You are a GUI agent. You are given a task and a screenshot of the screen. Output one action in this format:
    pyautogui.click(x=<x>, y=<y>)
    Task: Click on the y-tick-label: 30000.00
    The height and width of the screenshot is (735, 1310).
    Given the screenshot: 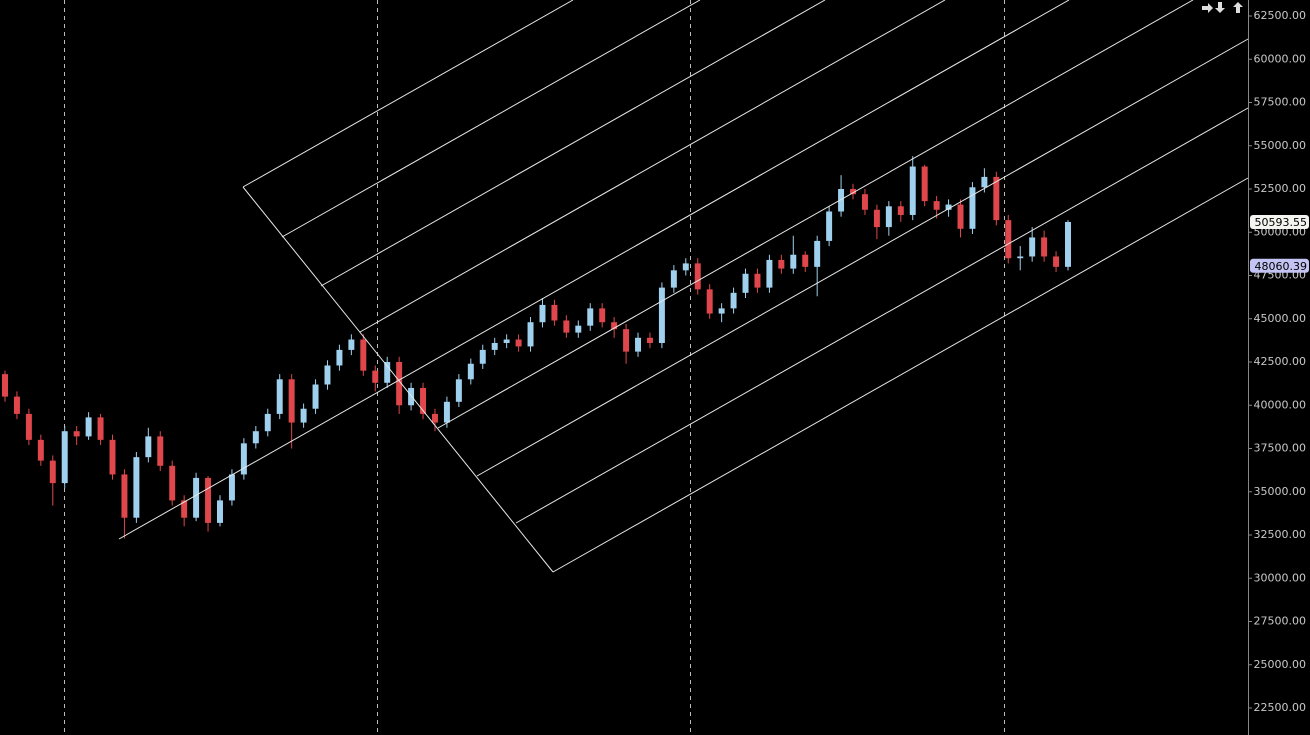 What is the action you would take?
    pyautogui.click(x=1280, y=577)
    